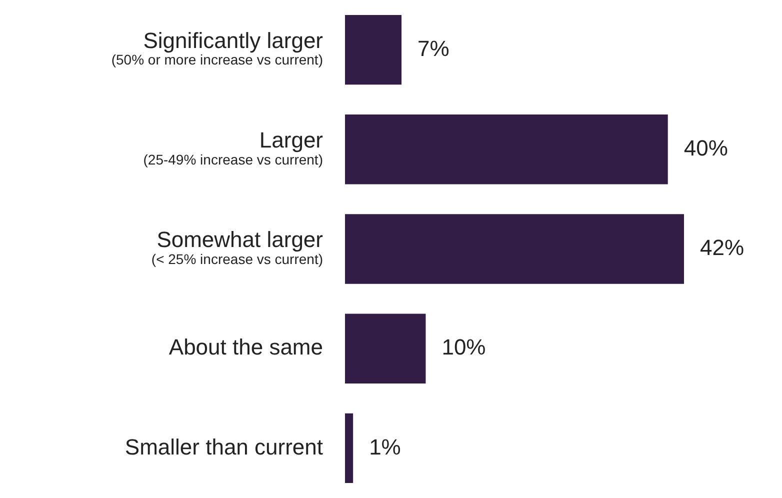  I want to click on y-tick-label: About the same, so click(245, 347).